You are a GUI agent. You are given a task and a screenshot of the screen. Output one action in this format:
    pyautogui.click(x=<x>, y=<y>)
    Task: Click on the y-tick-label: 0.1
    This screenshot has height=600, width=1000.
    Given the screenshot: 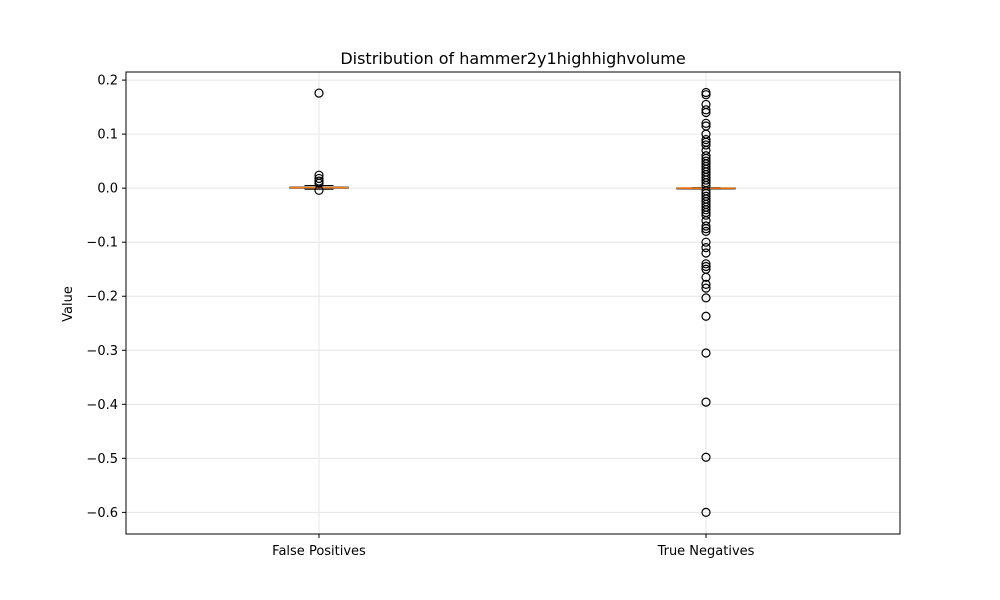 What is the action you would take?
    pyautogui.click(x=107, y=135)
    